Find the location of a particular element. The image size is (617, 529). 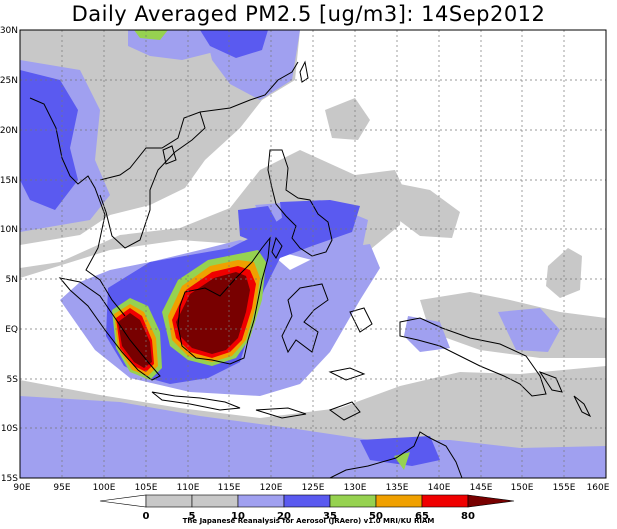

colorbar-label-5: 5 is located at coordinates (192, 516).